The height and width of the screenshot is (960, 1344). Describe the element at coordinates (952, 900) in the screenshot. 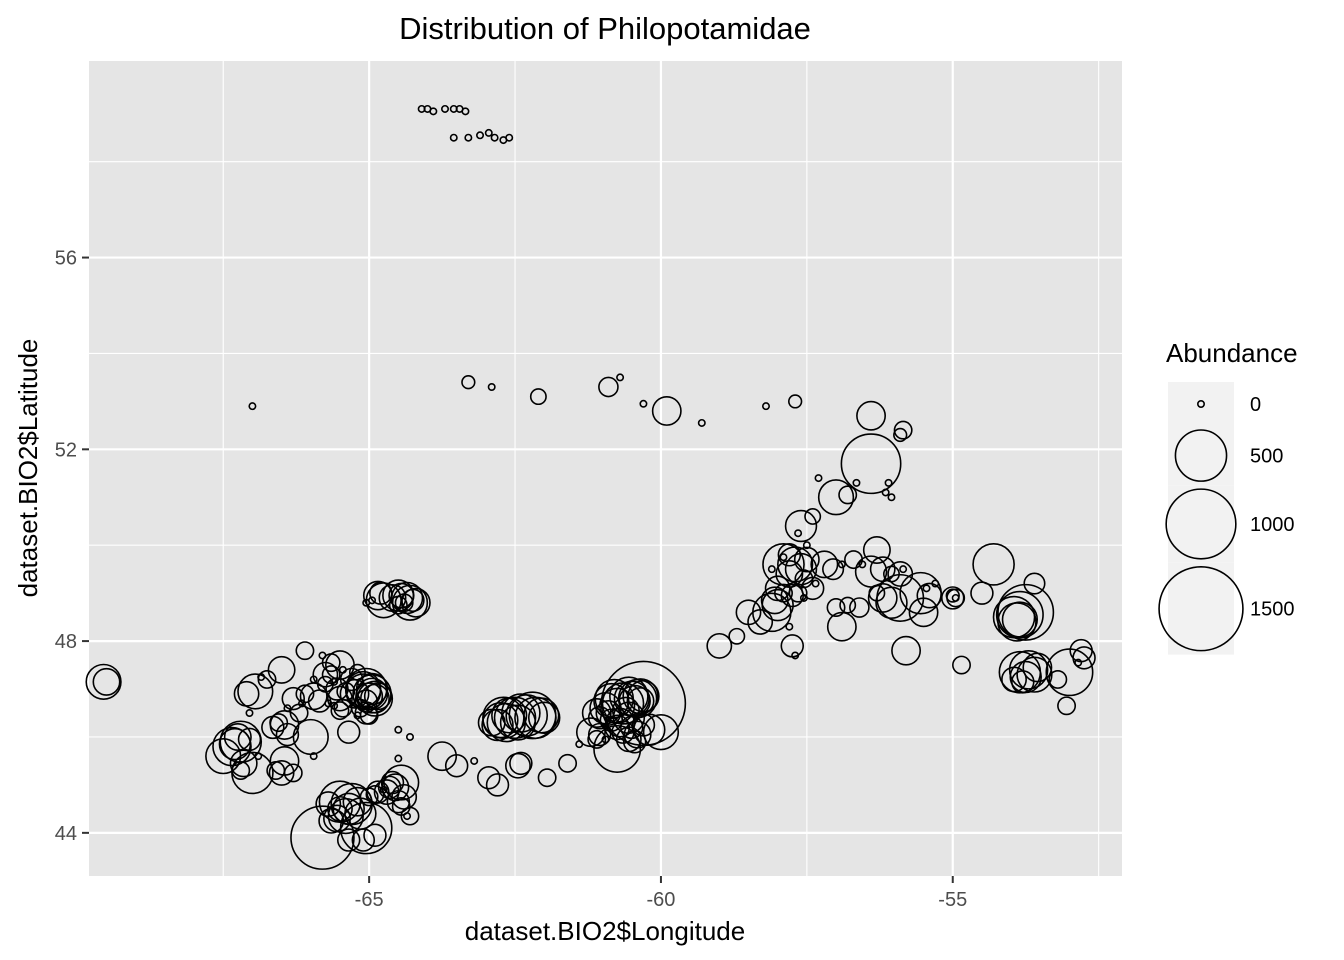

I see `x-tick-label: -55` at that location.